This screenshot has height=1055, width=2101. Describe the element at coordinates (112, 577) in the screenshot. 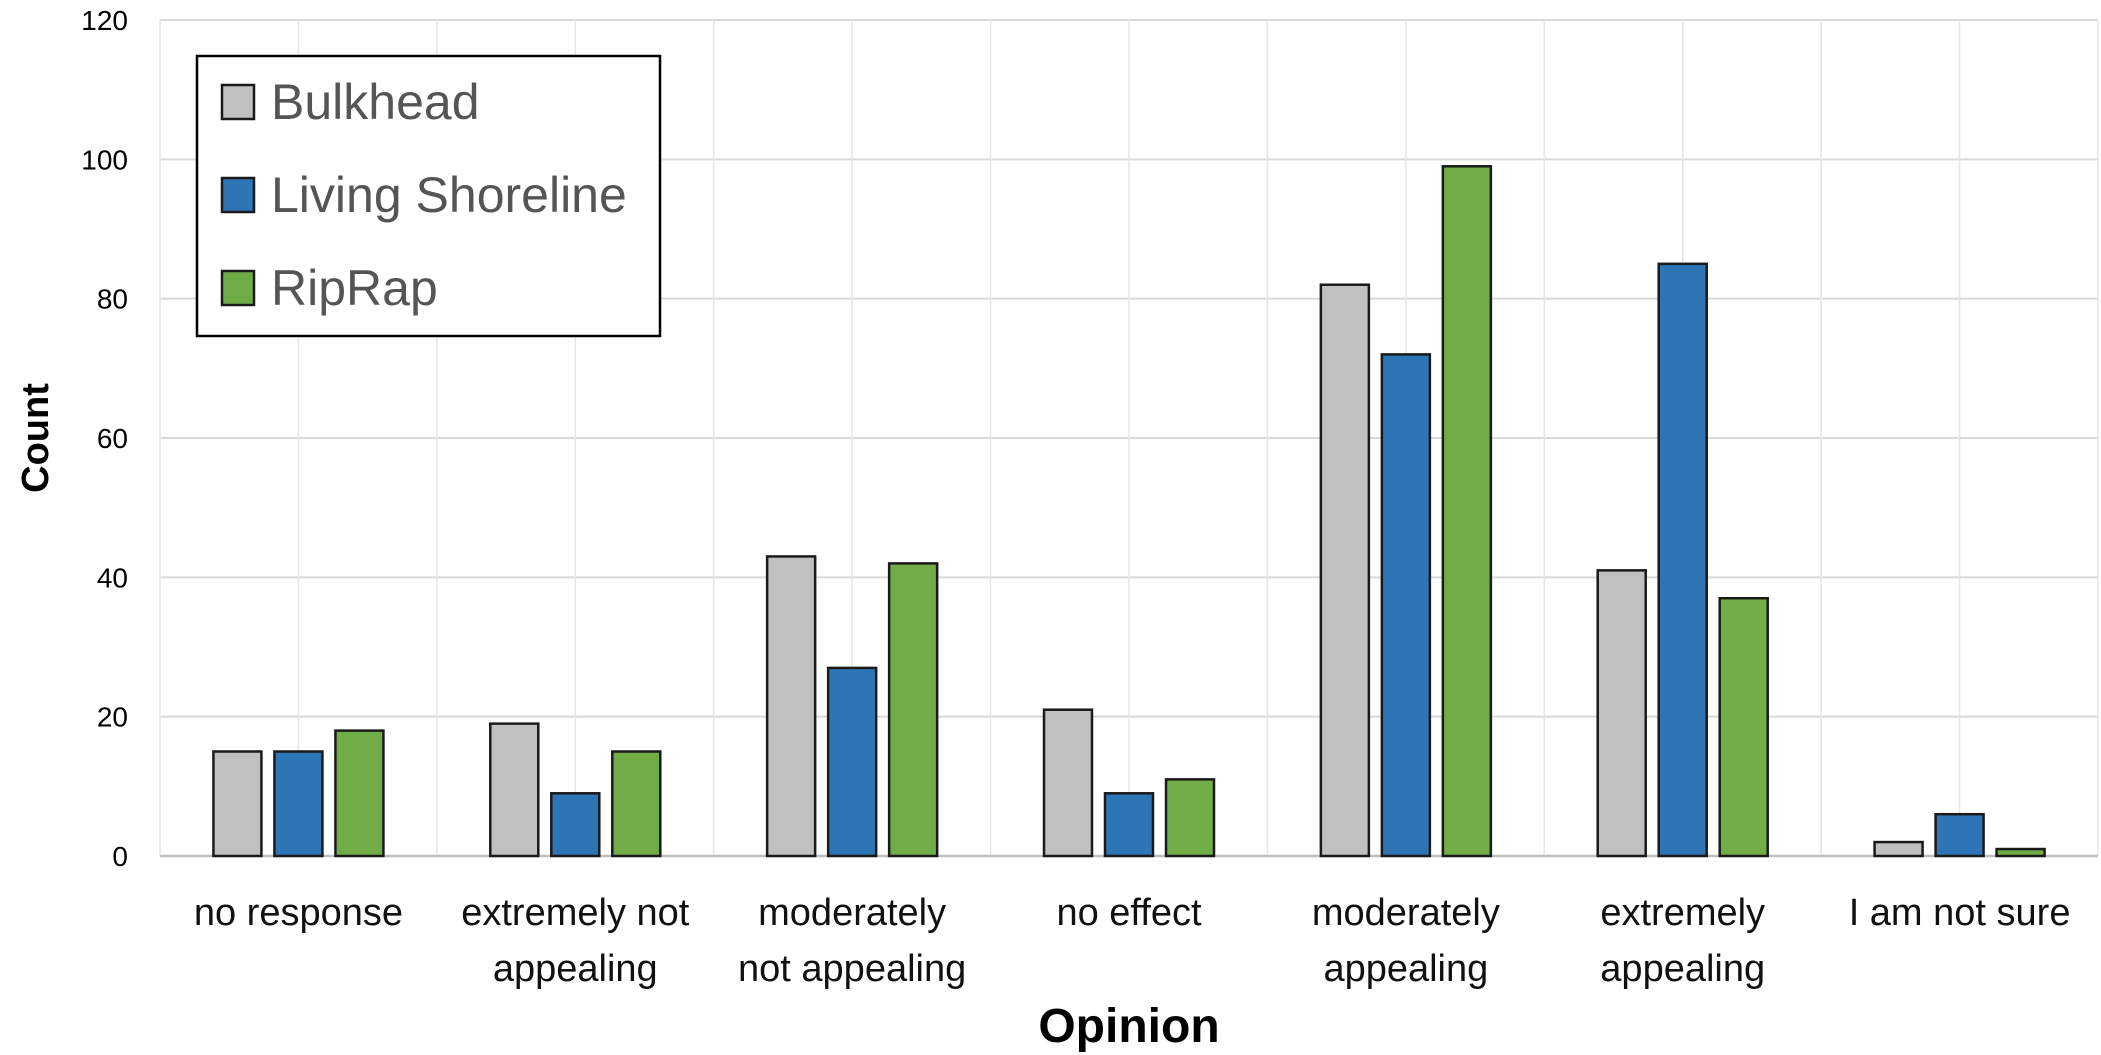

I see `y-tick-label: 40` at that location.